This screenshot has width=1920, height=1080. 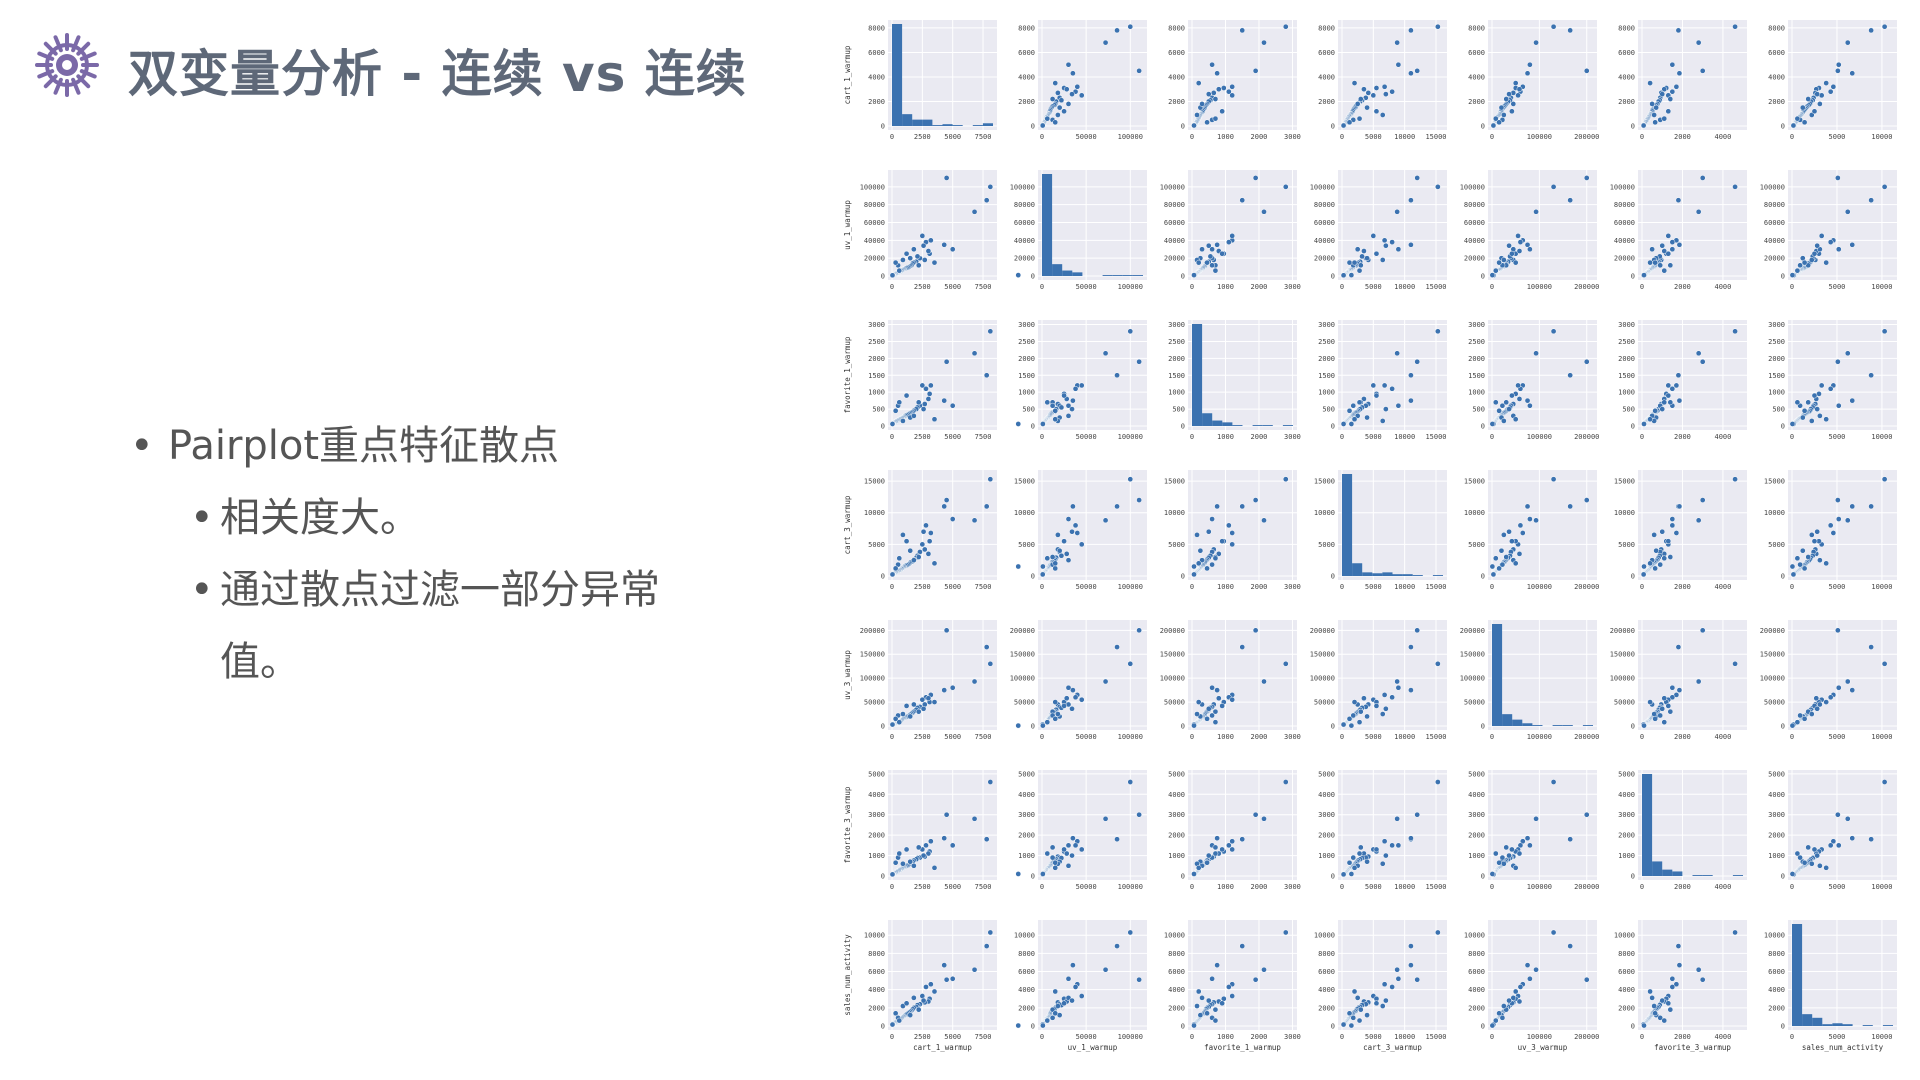 I want to click on x-axis-label: uv_3_warmup, so click(x=1543, y=1047).